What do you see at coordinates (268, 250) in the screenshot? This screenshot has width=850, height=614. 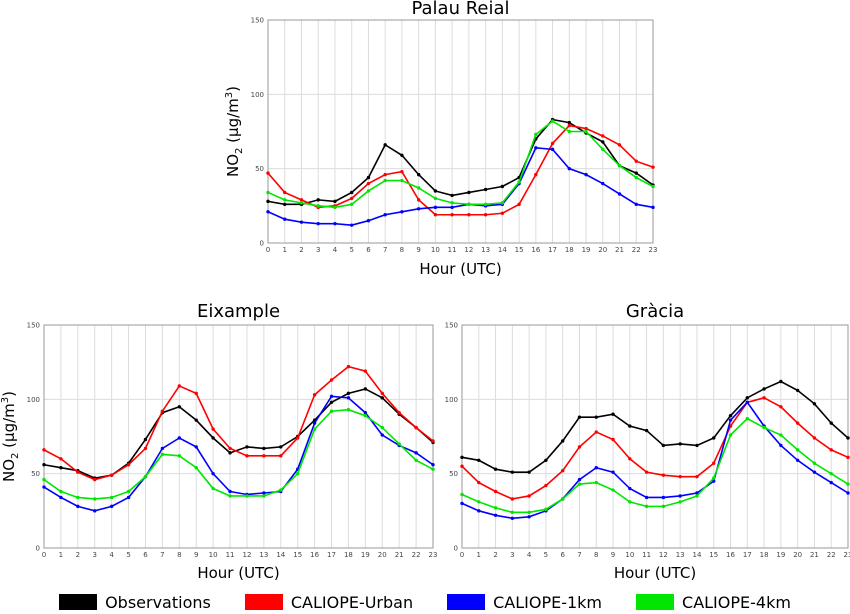 I see `x-tick-label: 0` at bounding box center [268, 250].